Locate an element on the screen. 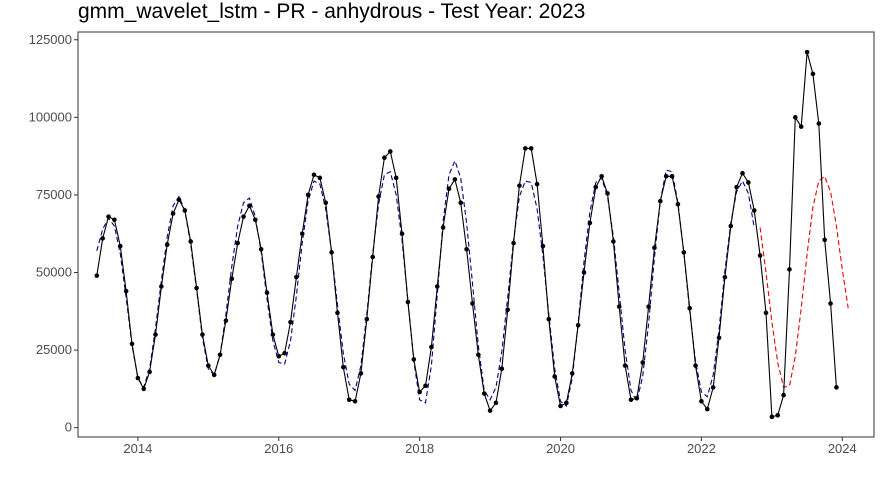 This screenshot has width=880, height=480. x-tick-label: 2018 is located at coordinates (419, 448).